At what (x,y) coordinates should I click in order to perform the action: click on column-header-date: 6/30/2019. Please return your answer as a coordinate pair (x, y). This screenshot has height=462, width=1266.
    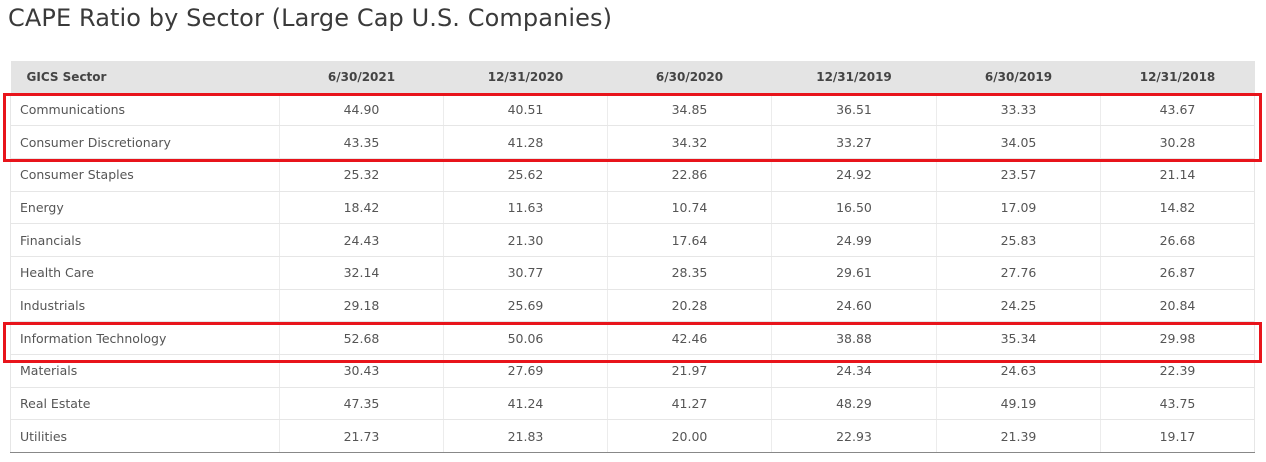
    Looking at the image, I should click on (1018, 77).